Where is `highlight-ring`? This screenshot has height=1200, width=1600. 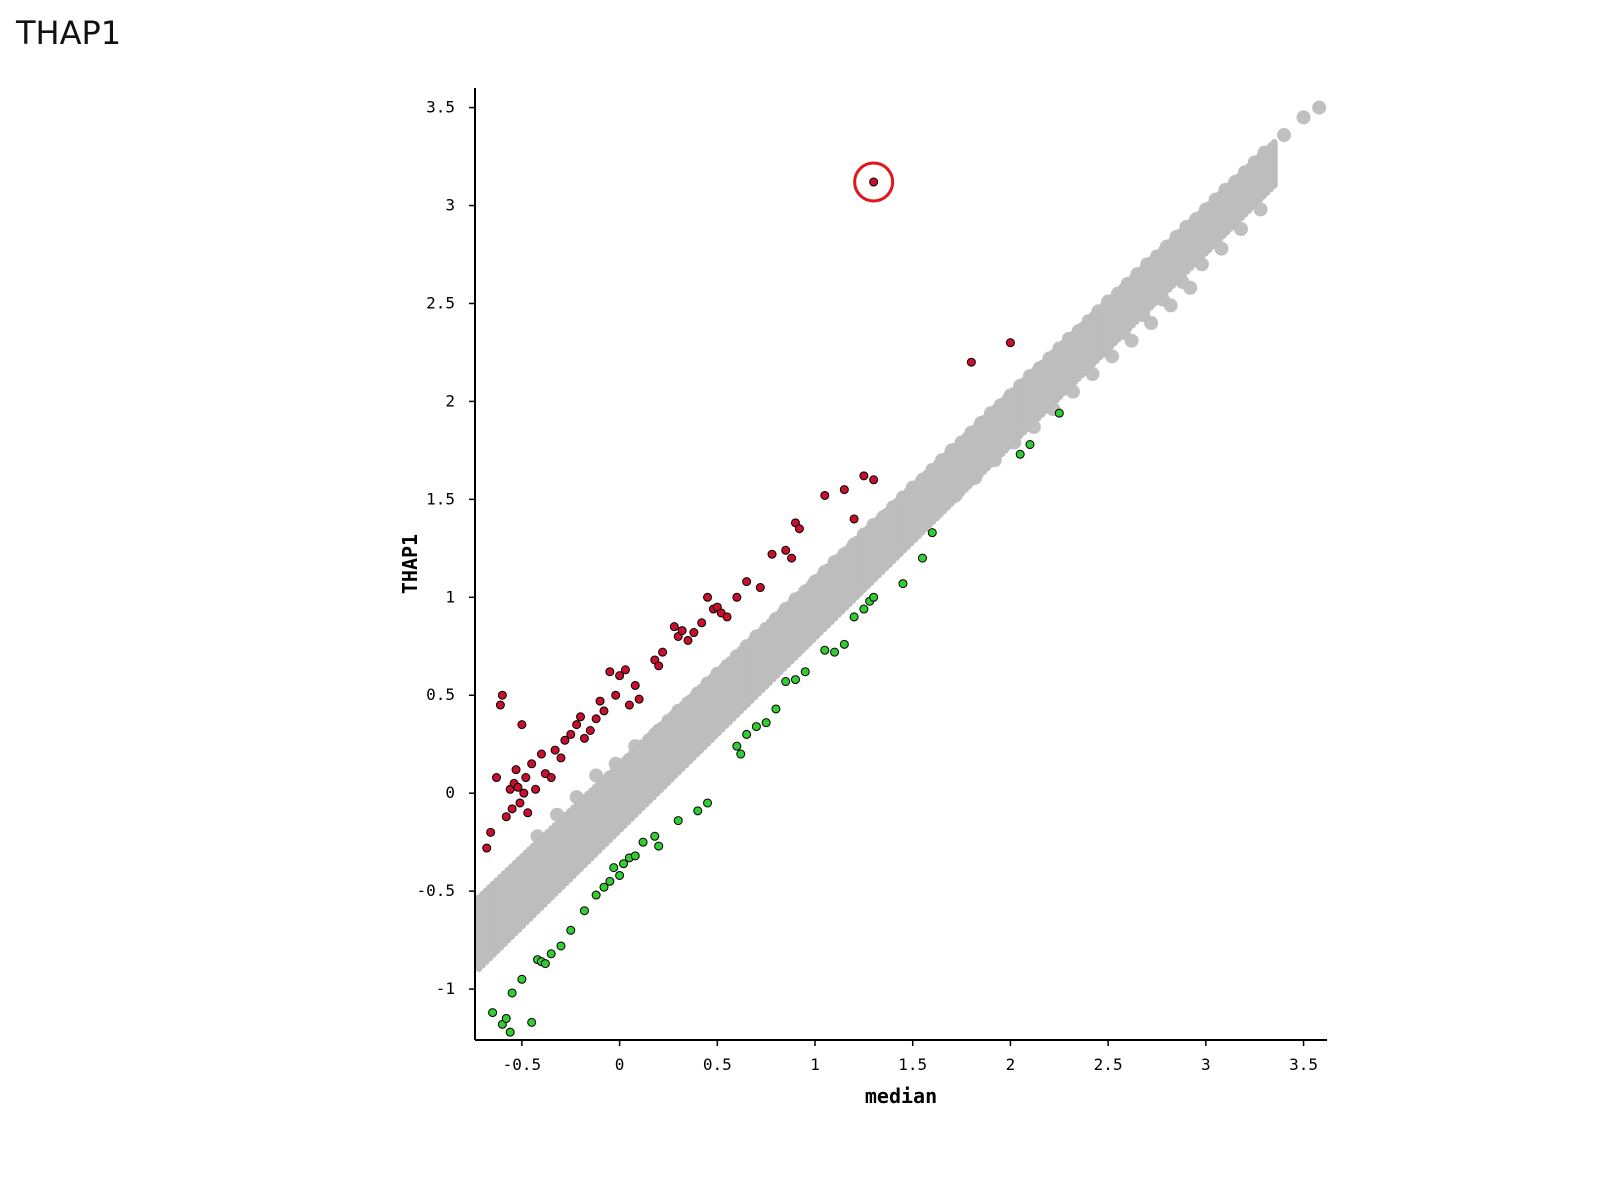
highlight-ring is located at coordinates (874, 182).